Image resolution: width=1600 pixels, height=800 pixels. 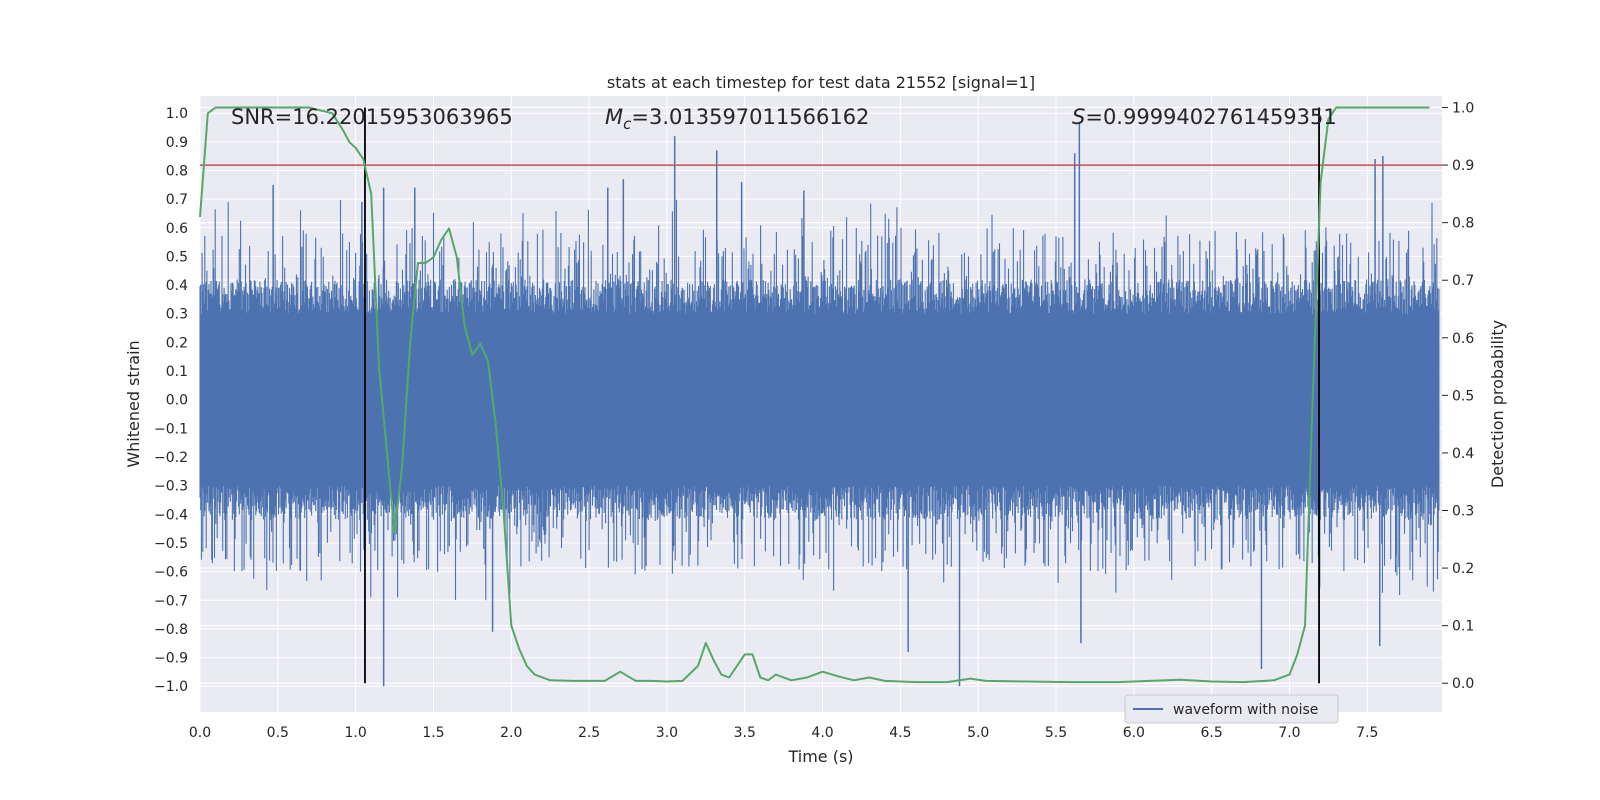 What do you see at coordinates (589, 733) in the screenshot?
I see `x-tick-label: 2.5` at bounding box center [589, 733].